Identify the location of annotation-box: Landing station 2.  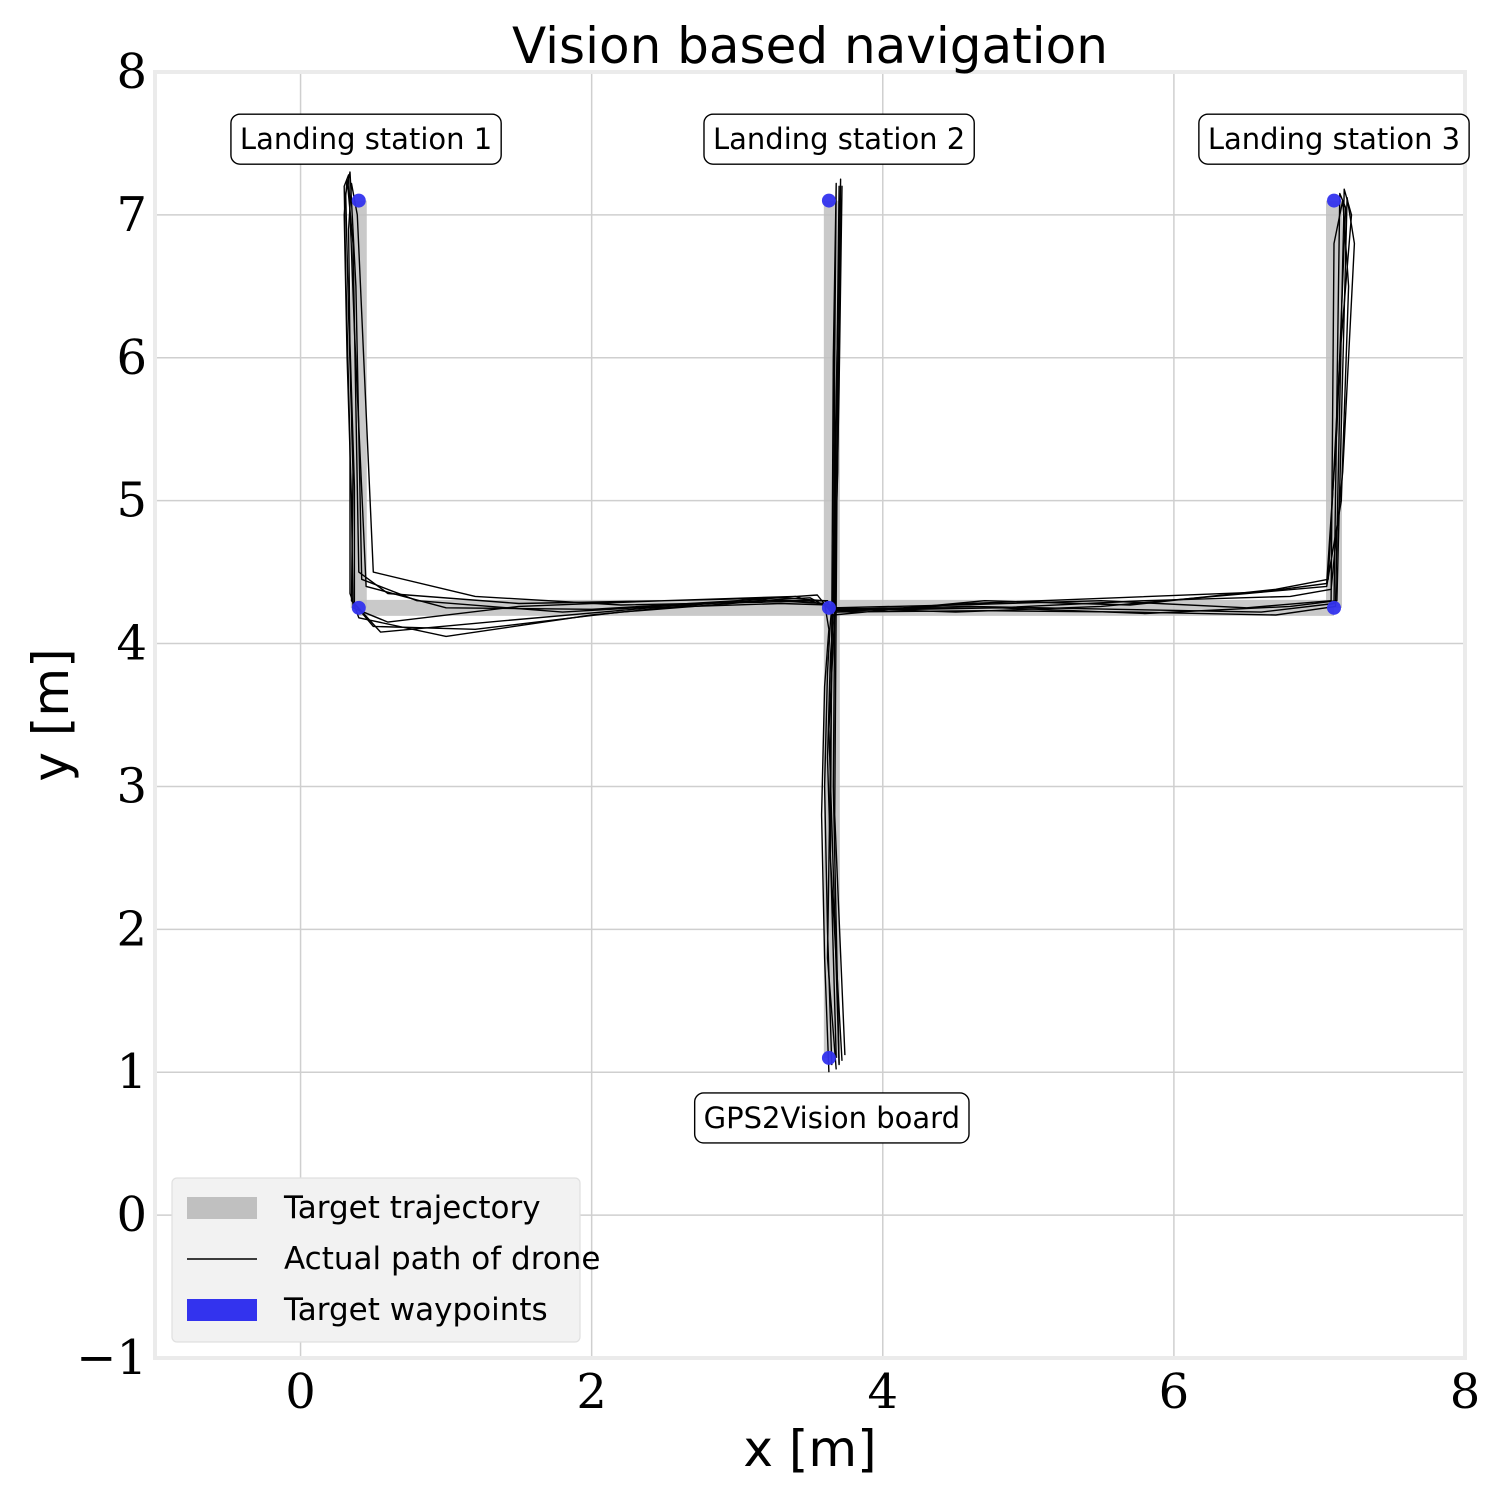
(839, 139).